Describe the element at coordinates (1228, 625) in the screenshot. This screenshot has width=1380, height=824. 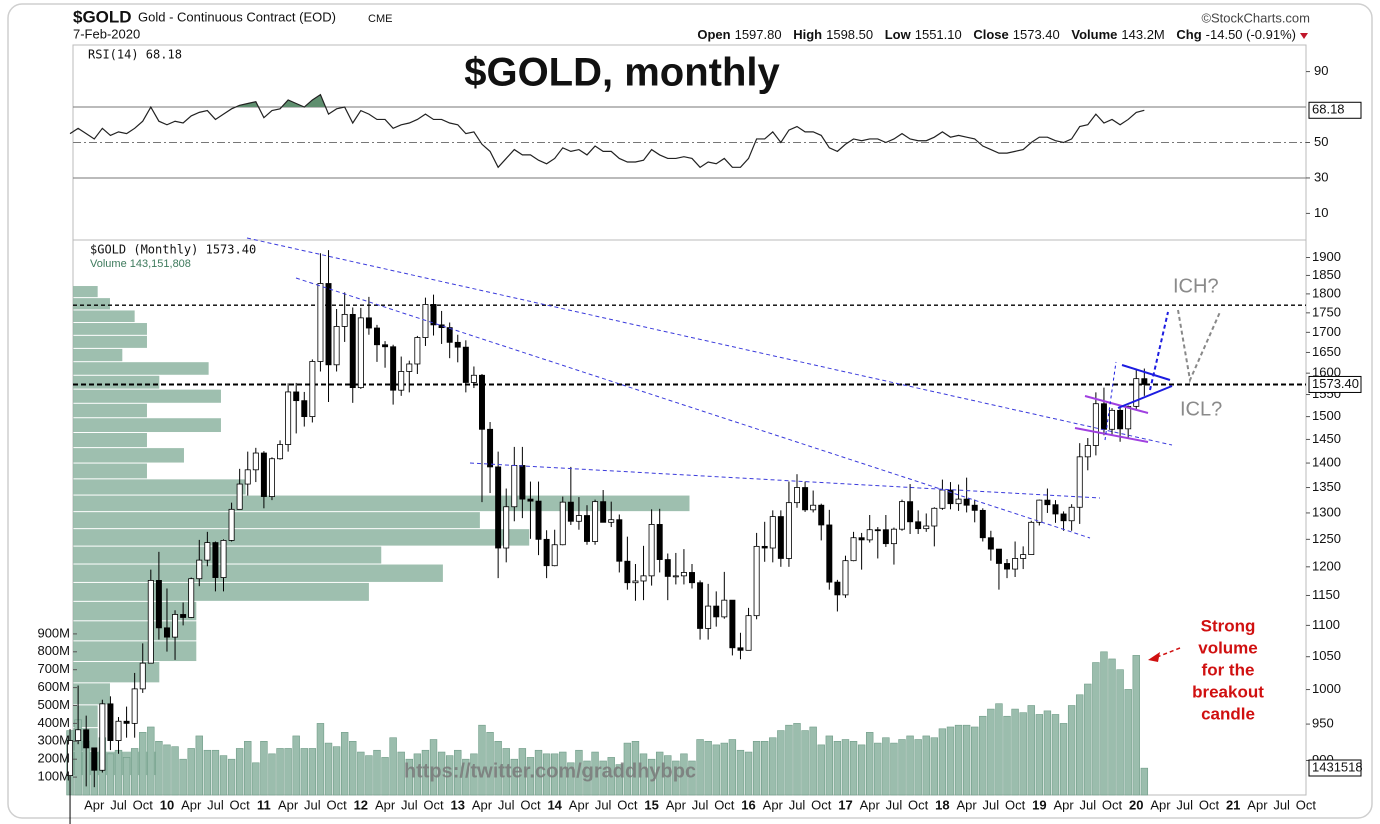
I see `annotation: Strong` at that location.